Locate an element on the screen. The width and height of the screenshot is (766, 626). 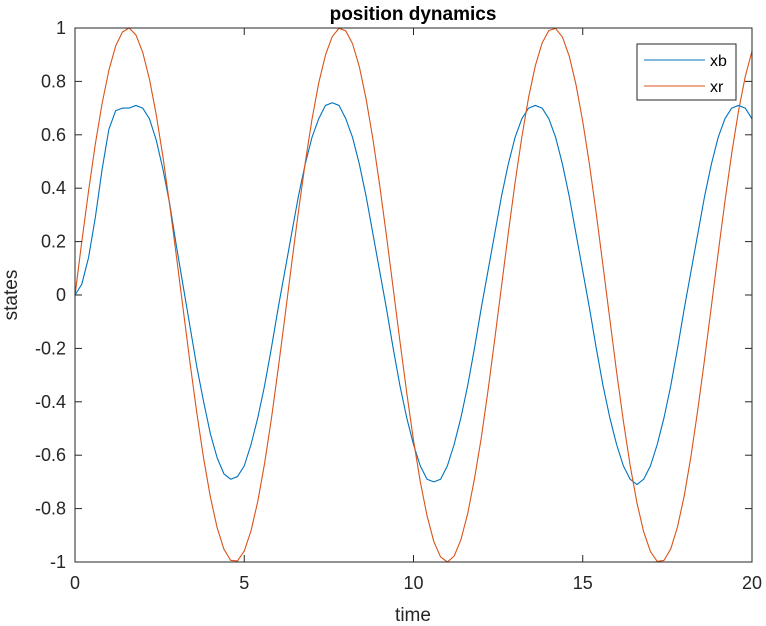
y-tick-label: -0.6 is located at coordinates (50, 455).